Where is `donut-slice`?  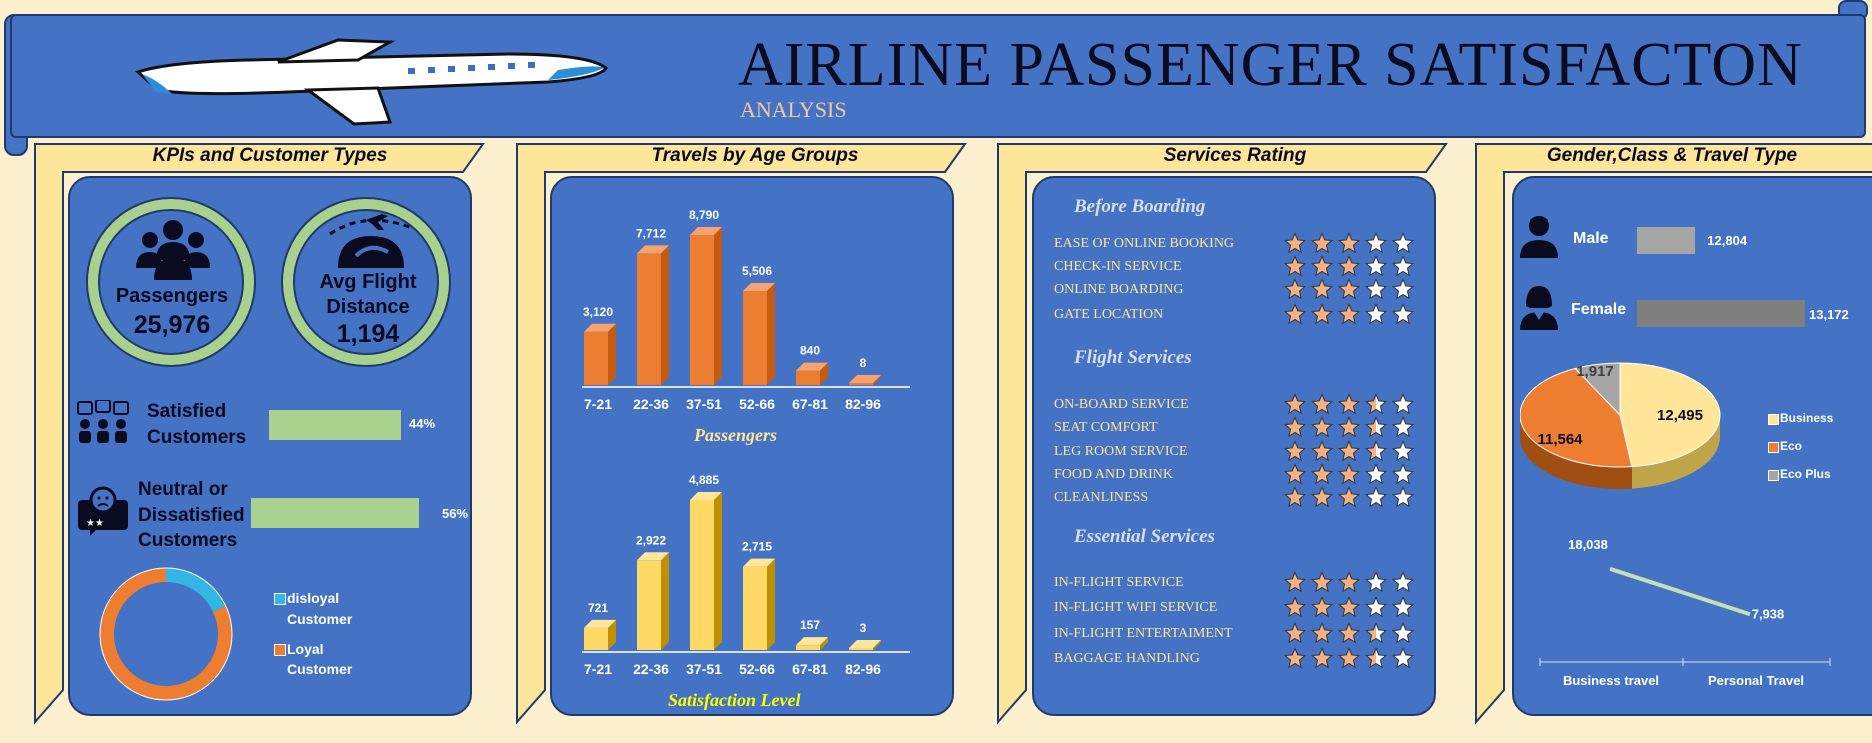 donut-slice is located at coordinates (166, 634).